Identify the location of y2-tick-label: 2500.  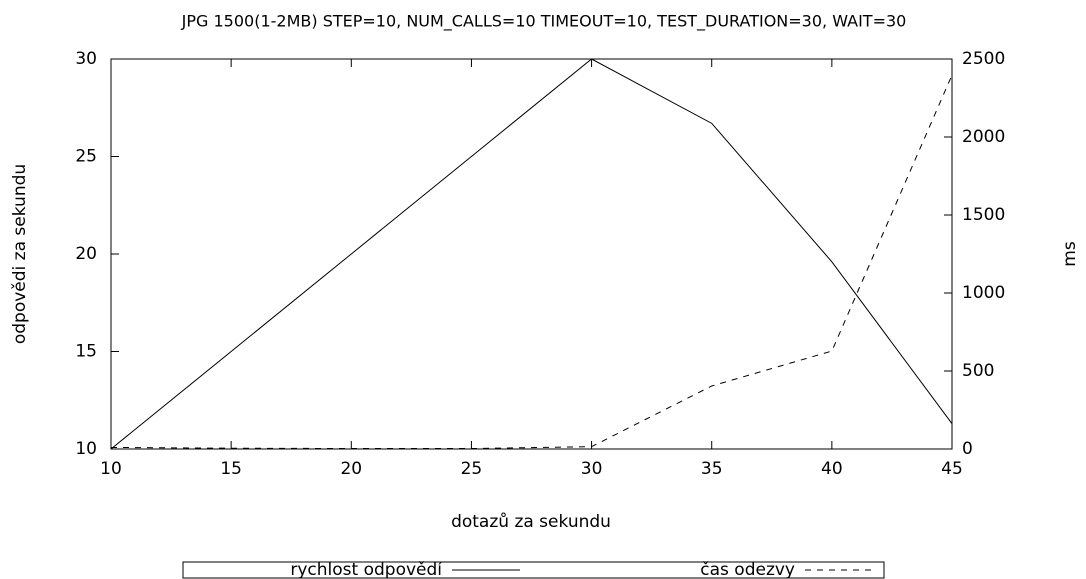
(983, 59).